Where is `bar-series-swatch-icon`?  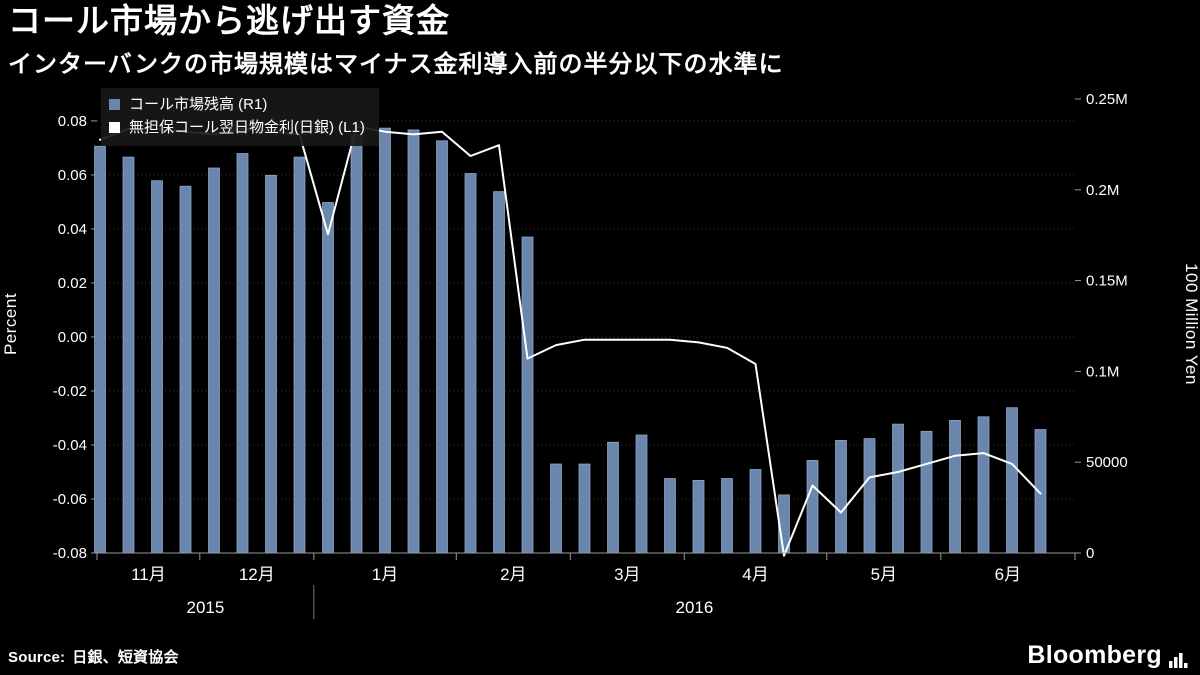 bar-series-swatch-icon is located at coordinates (114, 104).